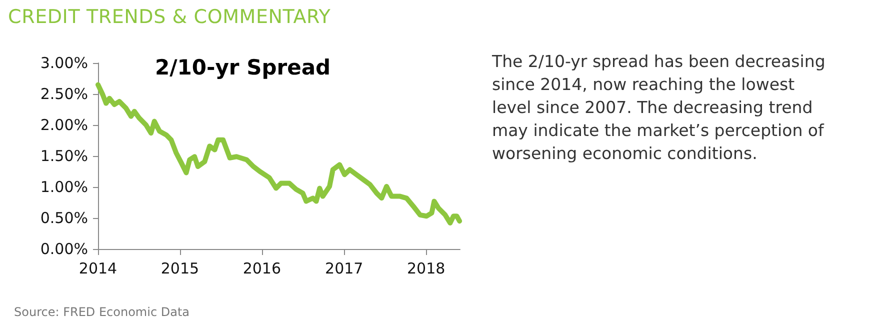 The image size is (875, 328). I want to click on y-tick-label: 0.00%, so click(64, 249).